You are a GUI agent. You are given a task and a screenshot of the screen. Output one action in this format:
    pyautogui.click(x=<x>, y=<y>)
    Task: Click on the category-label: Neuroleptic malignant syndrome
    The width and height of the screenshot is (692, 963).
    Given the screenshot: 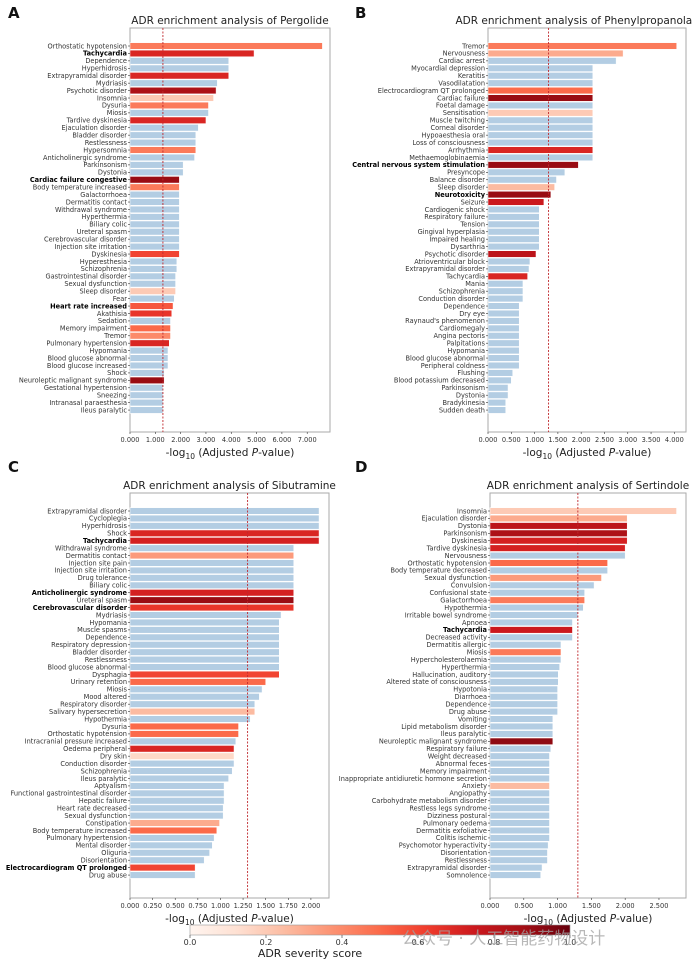 What is the action you would take?
    pyautogui.click(x=433, y=742)
    